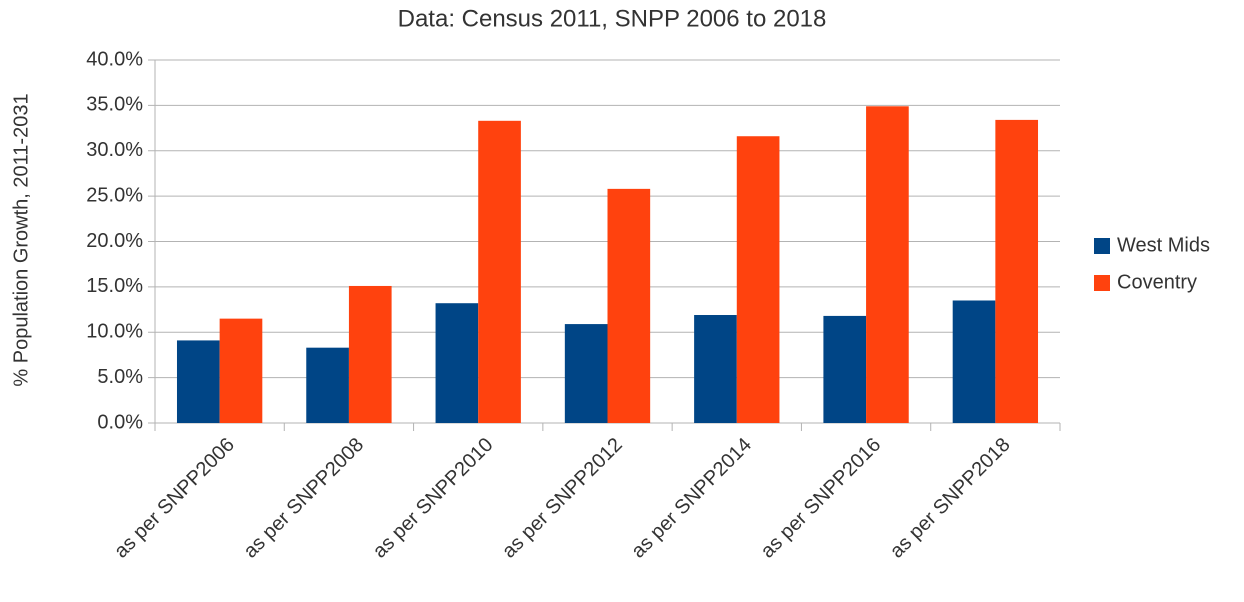  Describe the element at coordinates (114, 332) in the screenshot. I see `y-tick-label: 10.0%` at that location.